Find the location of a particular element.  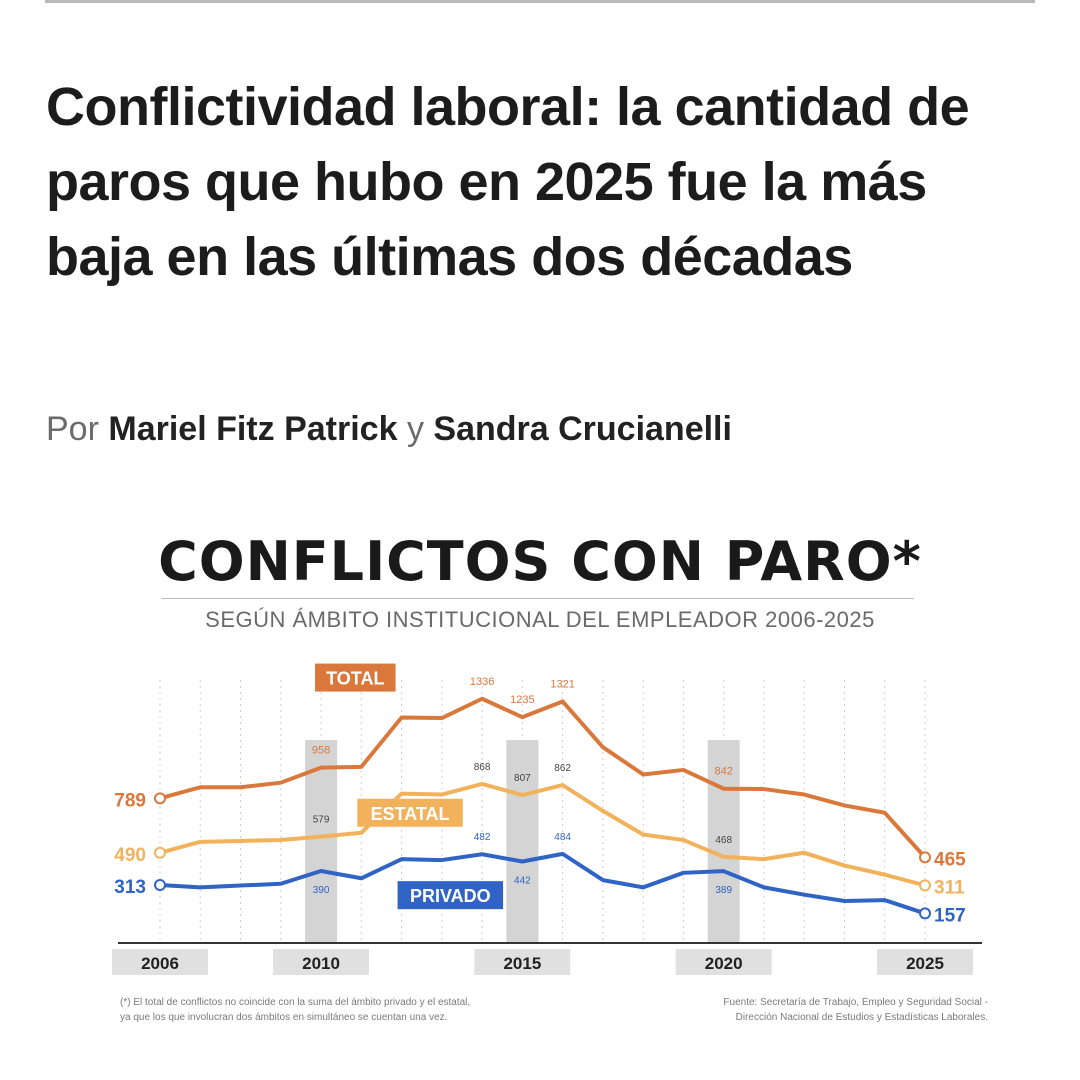

data-label-total-2006: 789 is located at coordinates (130, 800).